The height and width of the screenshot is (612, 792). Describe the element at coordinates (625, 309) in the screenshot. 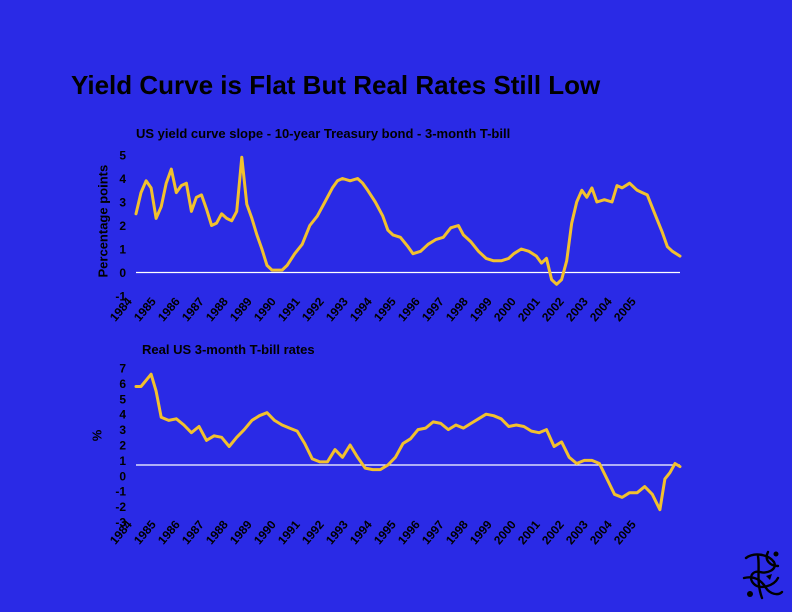

I see `top-chart-xtick-label: 2005` at that location.